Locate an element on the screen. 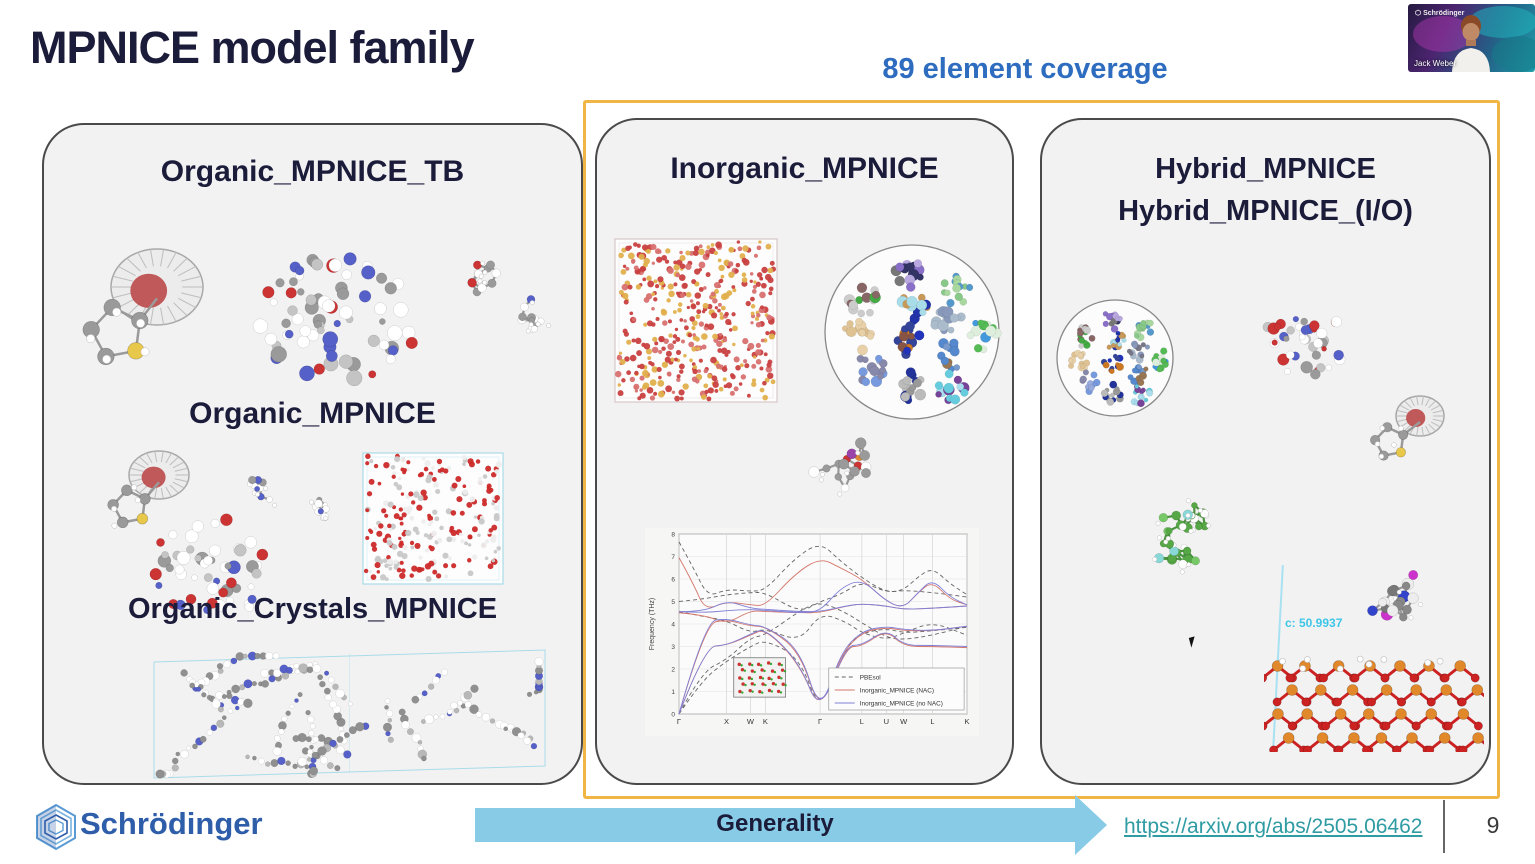 This screenshot has height=864, width=1535. svg-text: U is located at coordinates (886, 721).